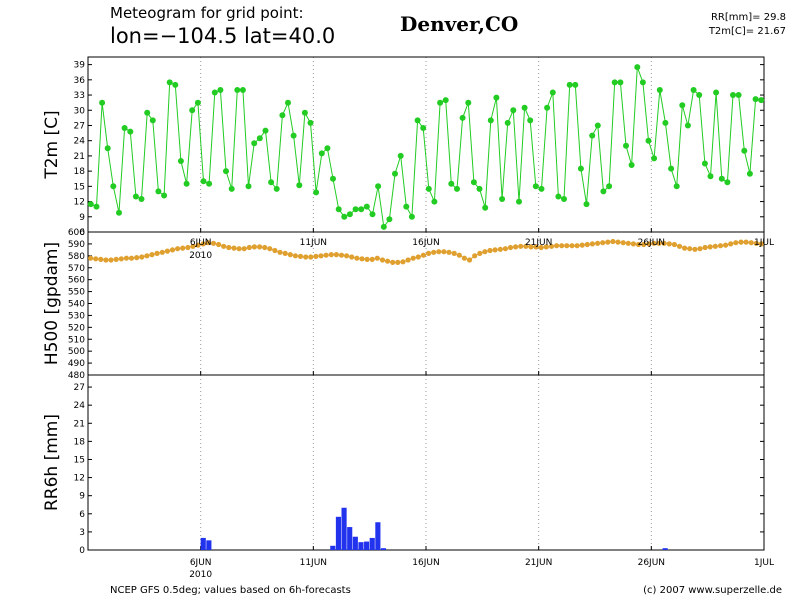  What do you see at coordinates (201, 243) in the screenshot?
I see `x-tick-label-upper: 6JUN` at bounding box center [201, 243].